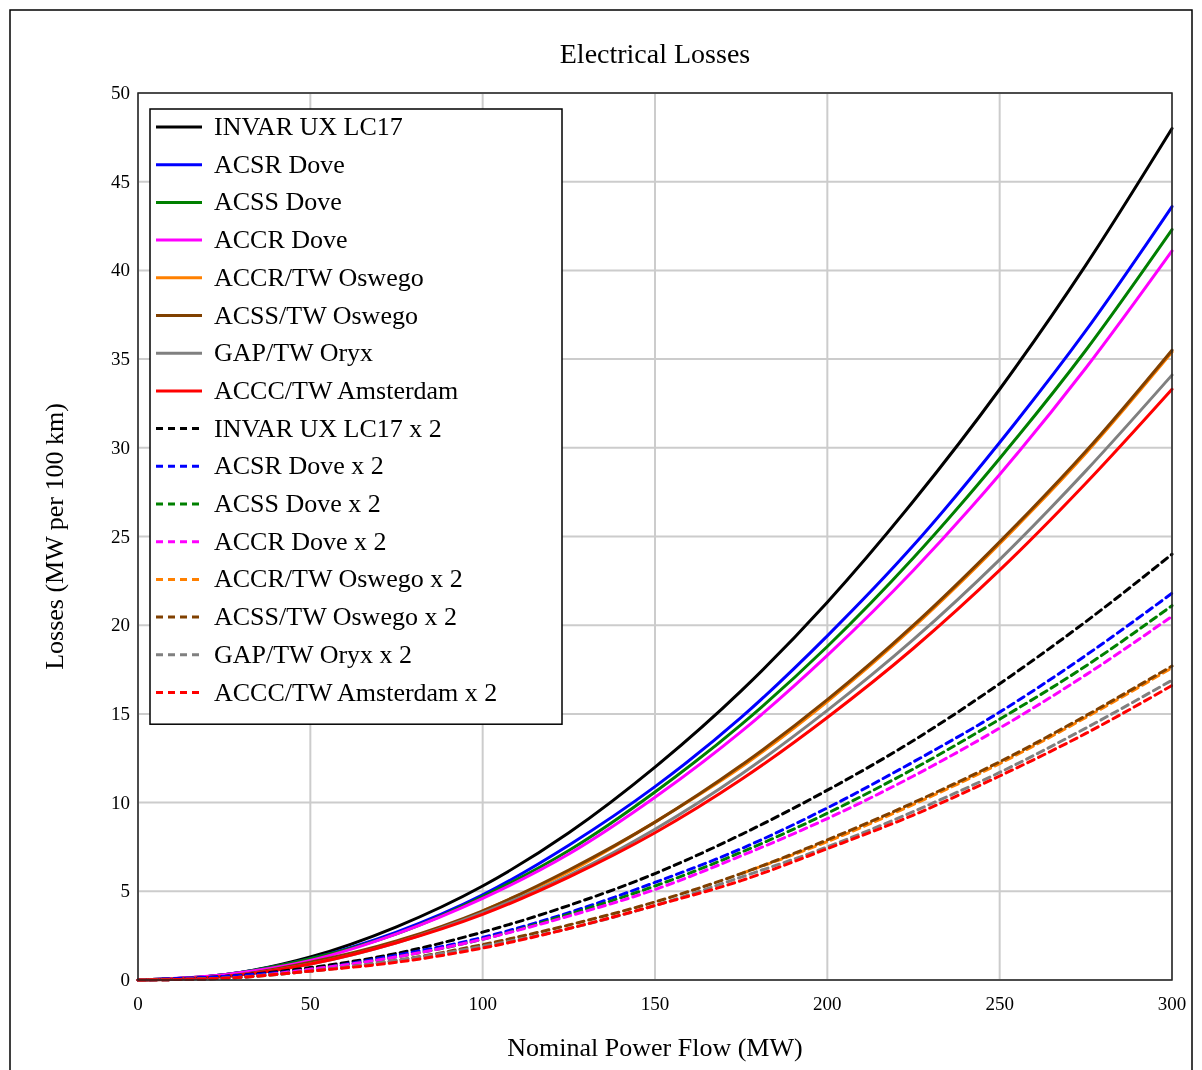 The height and width of the screenshot is (1070, 1202). What do you see at coordinates (120, 181) in the screenshot?
I see `y-tick-label: 45` at bounding box center [120, 181].